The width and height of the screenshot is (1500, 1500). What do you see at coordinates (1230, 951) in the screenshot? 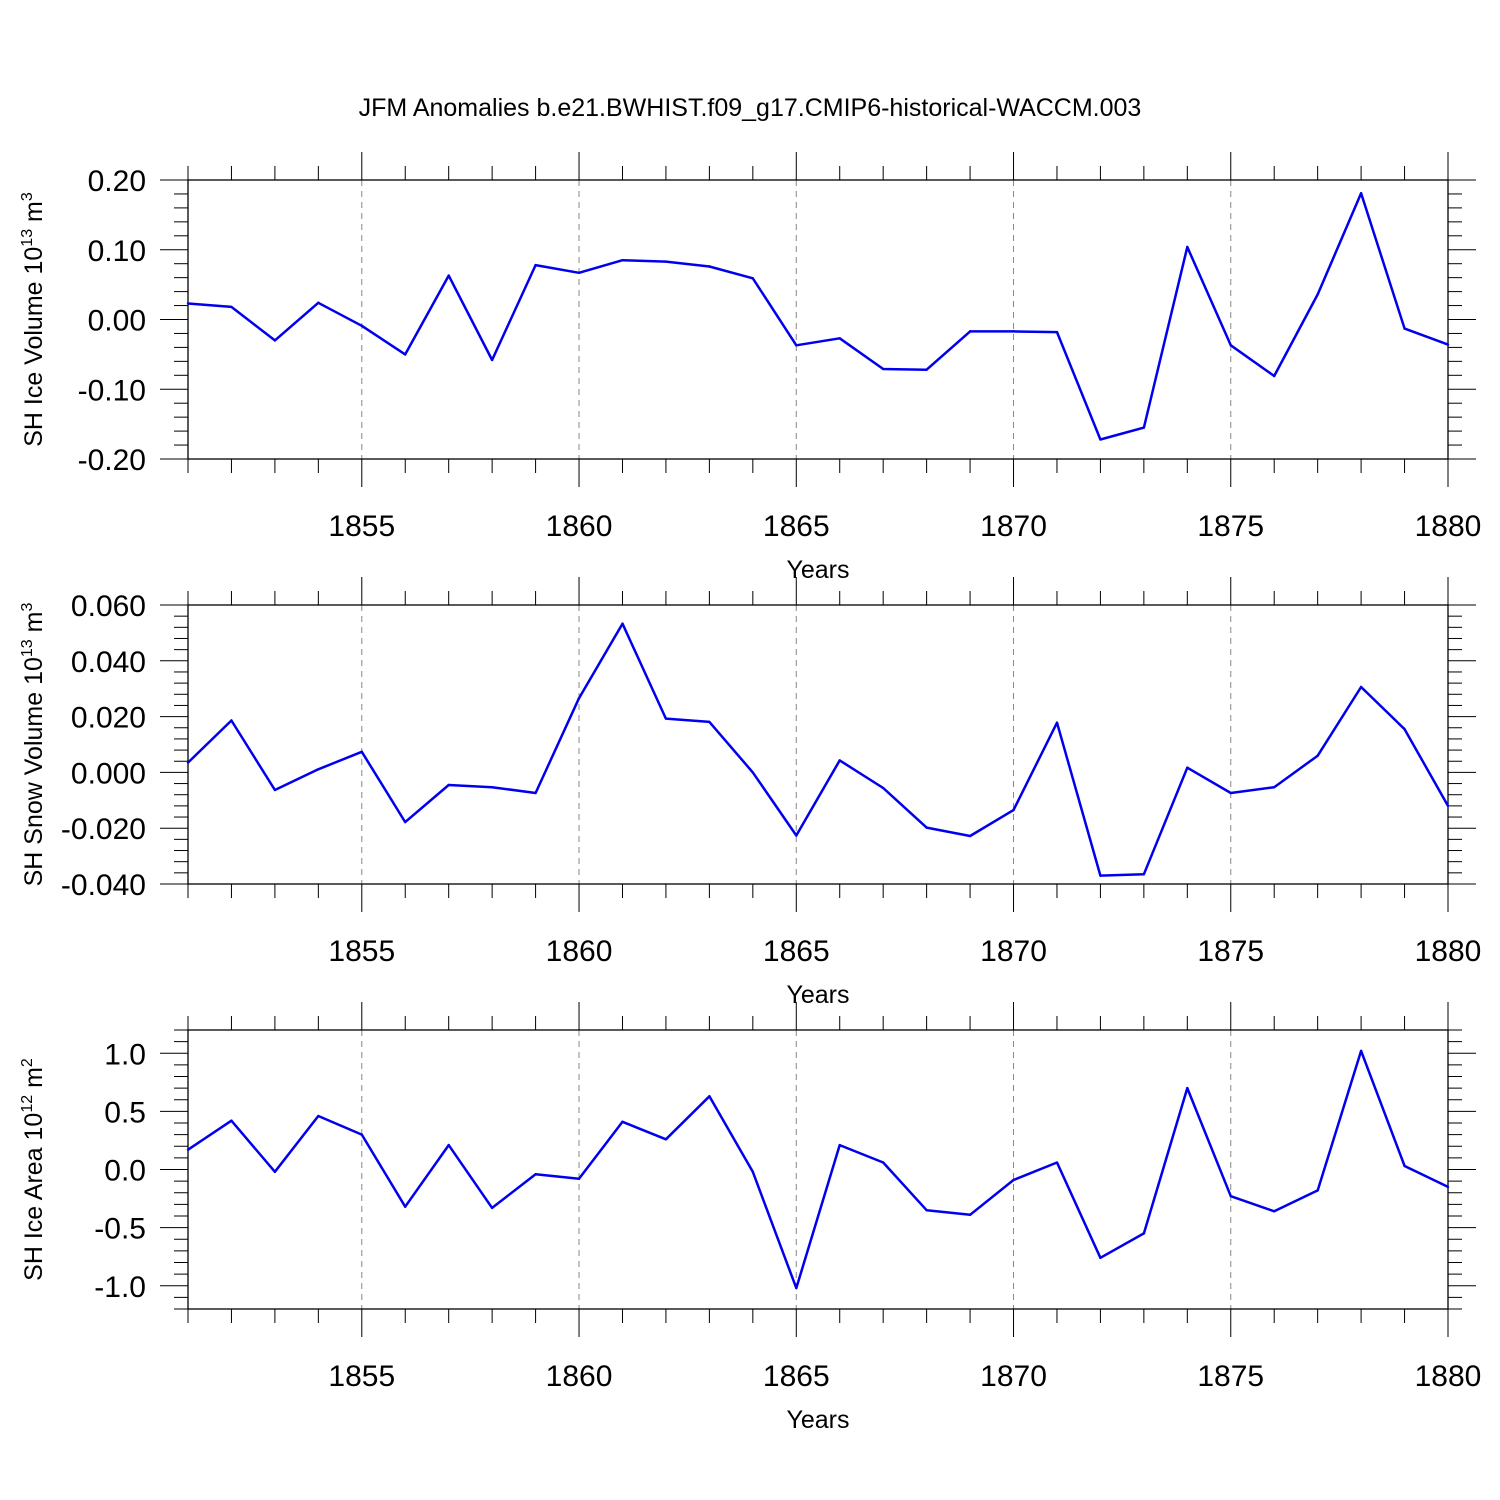
I see `x-tick-label: 1875` at bounding box center [1230, 951].